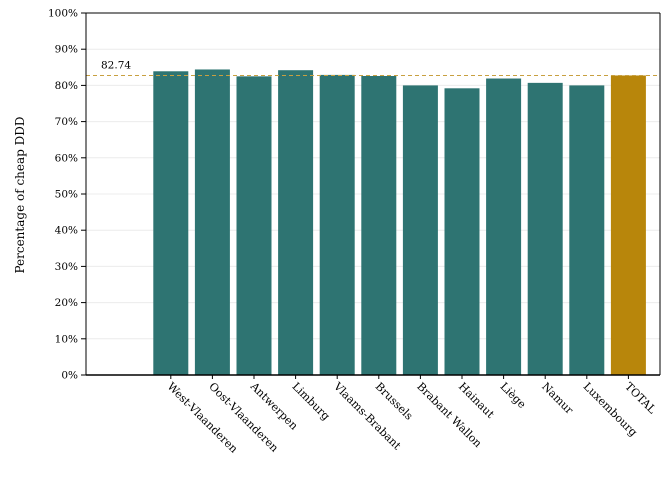 The width and height of the screenshot is (672, 485). What do you see at coordinates (66, 267) in the screenshot?
I see `y-tick-label: 30%` at bounding box center [66, 267].